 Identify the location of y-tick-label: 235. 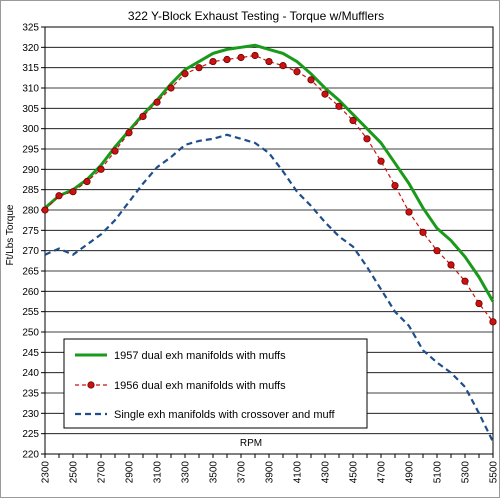
(30, 394).